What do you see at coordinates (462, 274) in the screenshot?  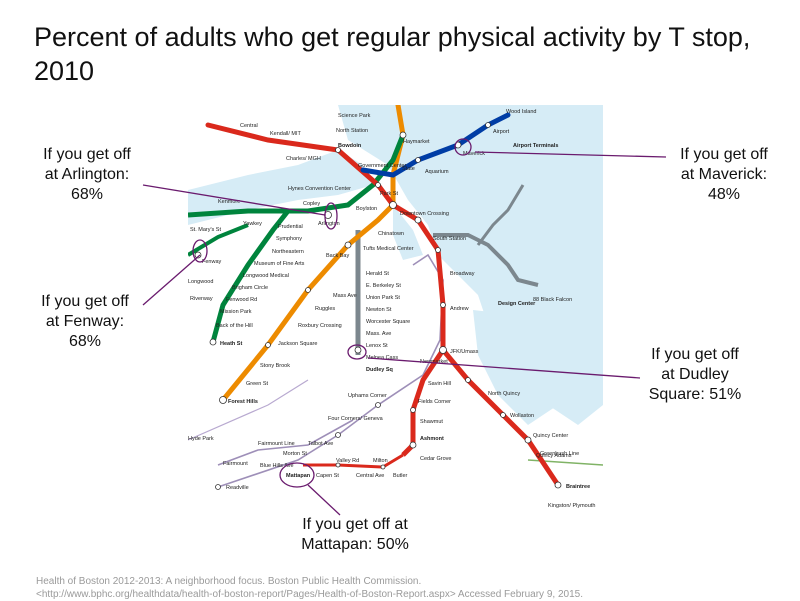 I see `station-label: Broadway` at bounding box center [462, 274].